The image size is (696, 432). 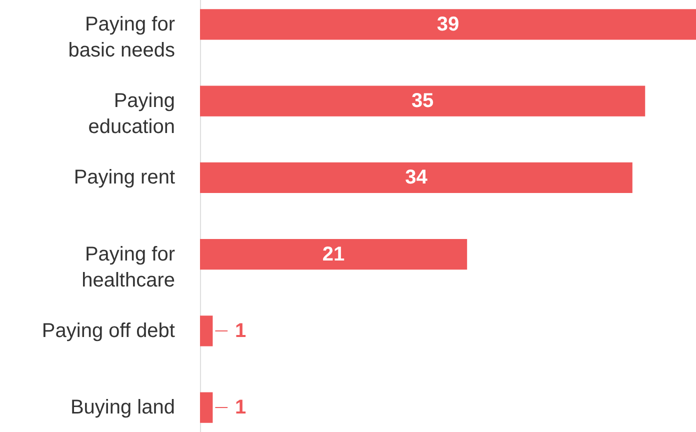 What do you see at coordinates (122, 37) in the screenshot?
I see `y-tick-label: Paying for basic needs` at bounding box center [122, 37].